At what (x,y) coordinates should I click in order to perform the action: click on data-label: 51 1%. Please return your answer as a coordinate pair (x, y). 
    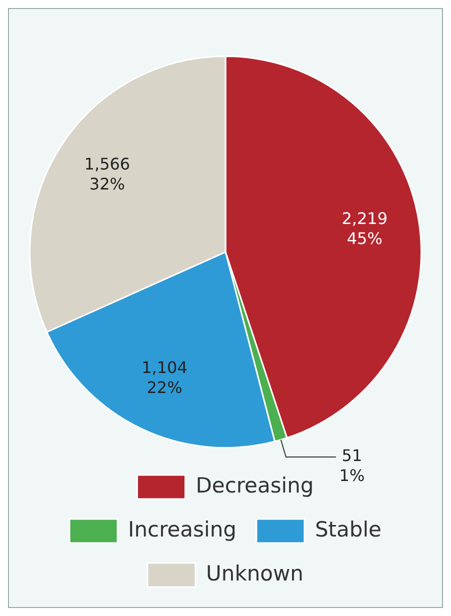
    Looking at the image, I should click on (352, 466).